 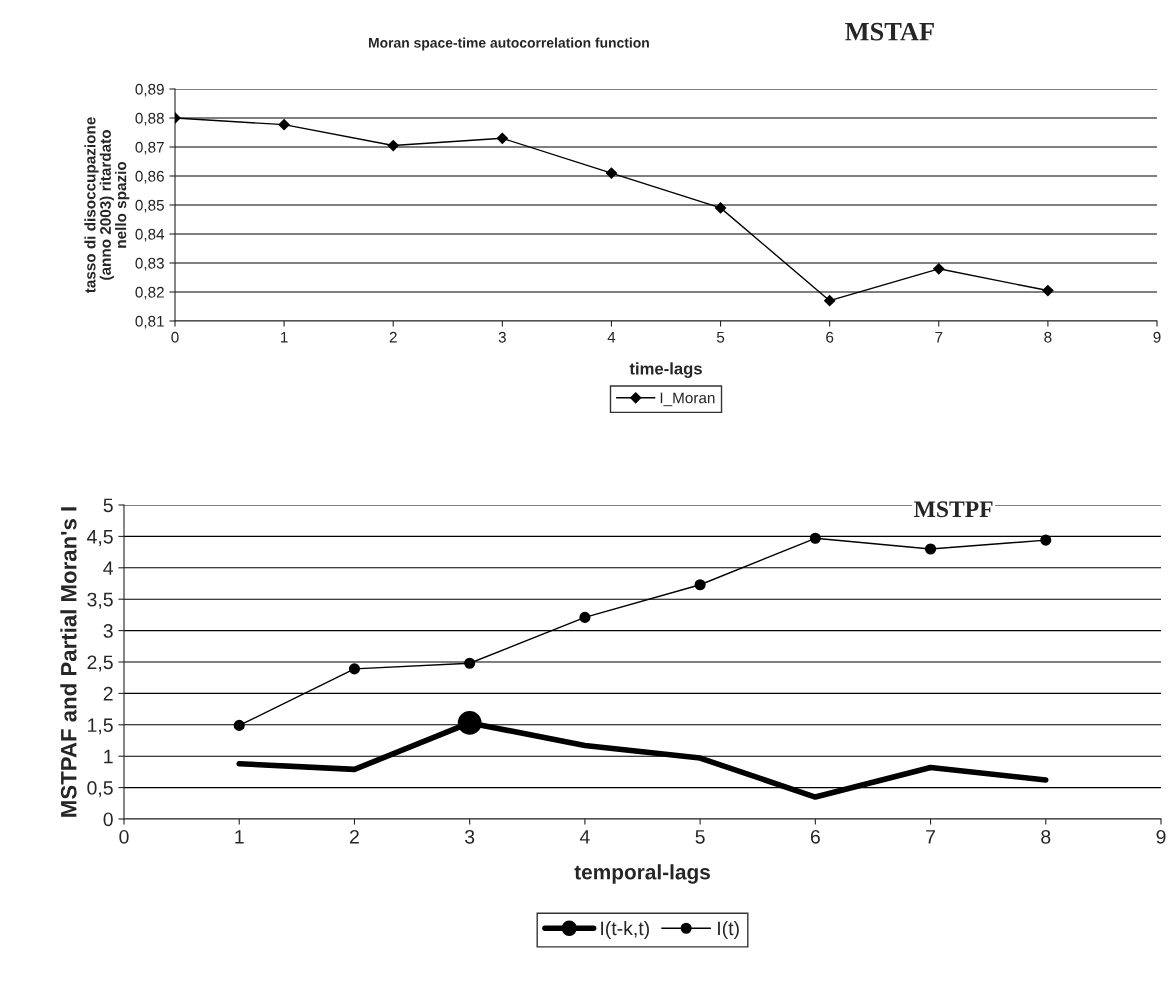 I want to click on y-tick-label: 4,5, so click(x=100, y=538).